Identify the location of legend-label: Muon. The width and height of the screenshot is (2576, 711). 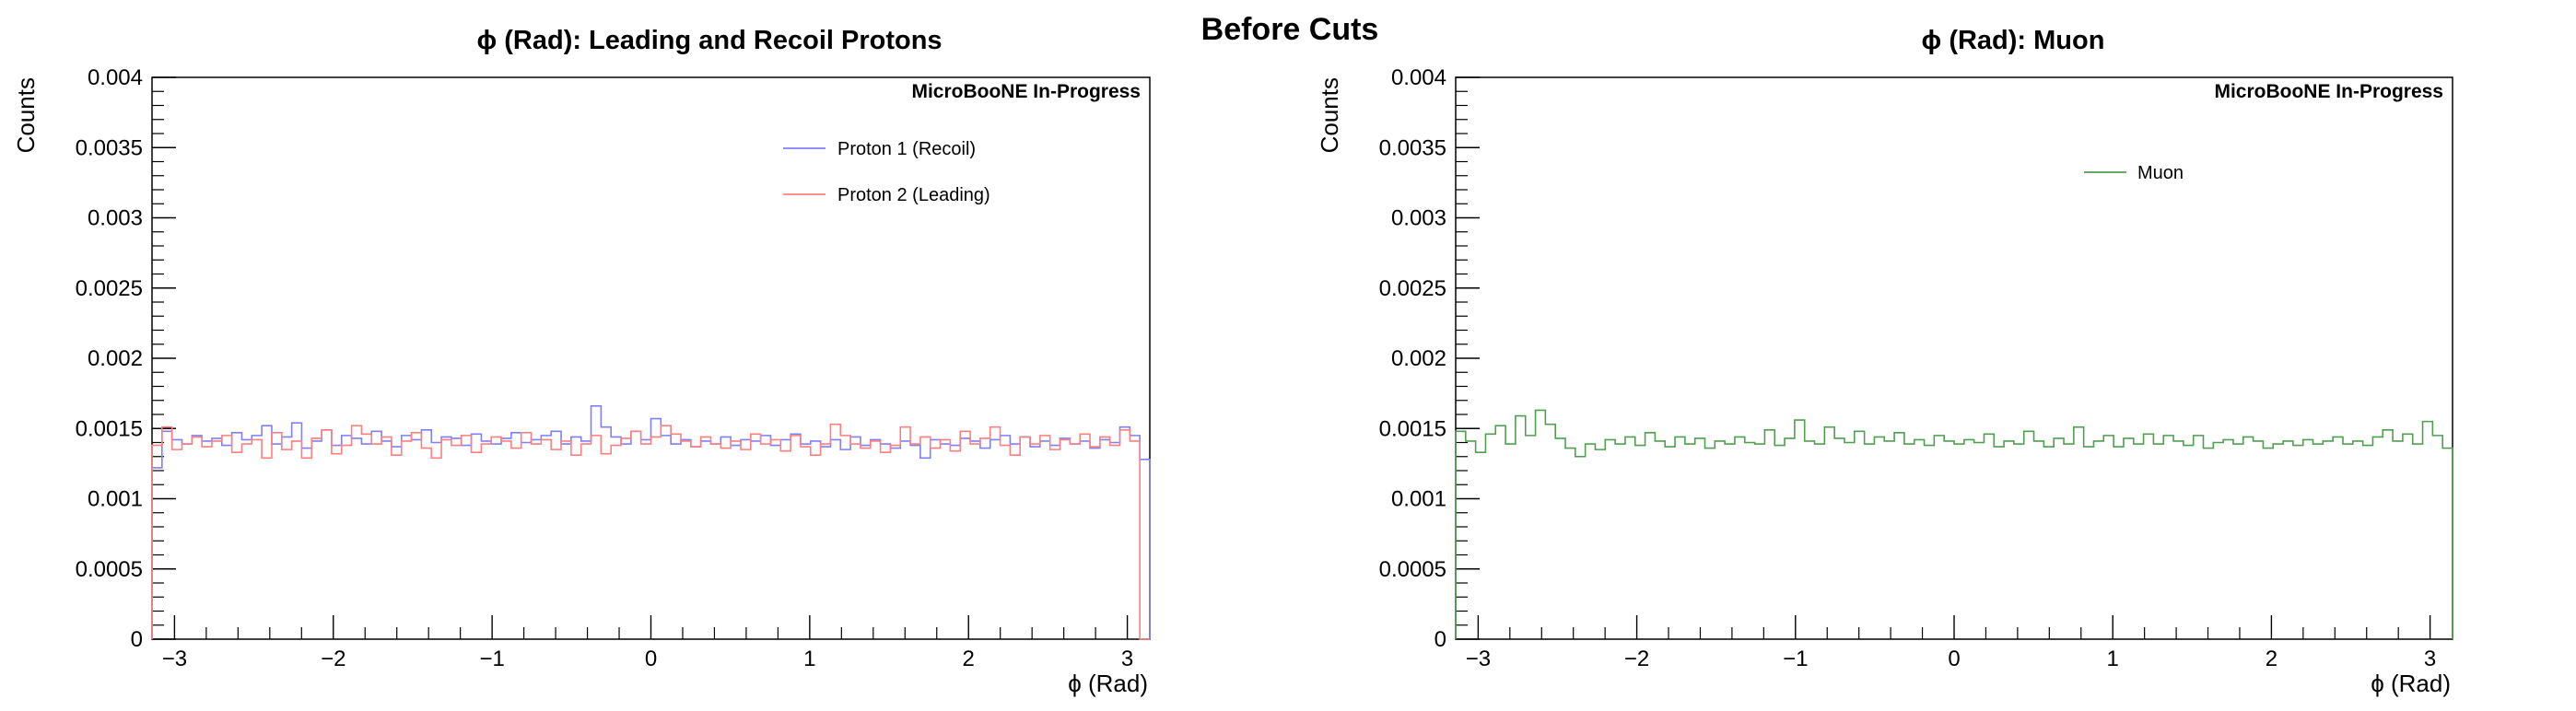
(2160, 173).